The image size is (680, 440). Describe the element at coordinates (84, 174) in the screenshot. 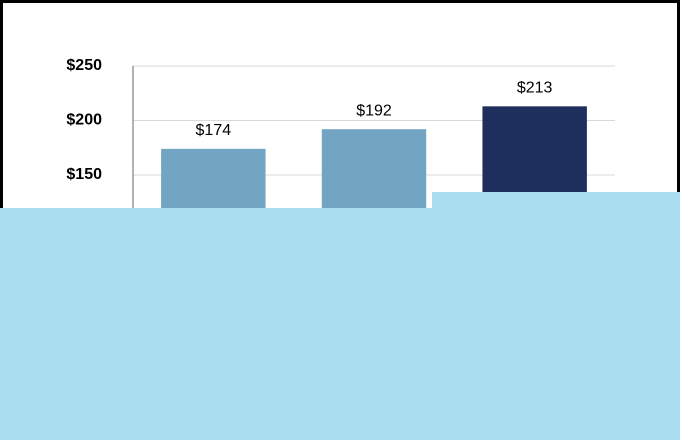

I see `y-tick-label: $150` at that location.